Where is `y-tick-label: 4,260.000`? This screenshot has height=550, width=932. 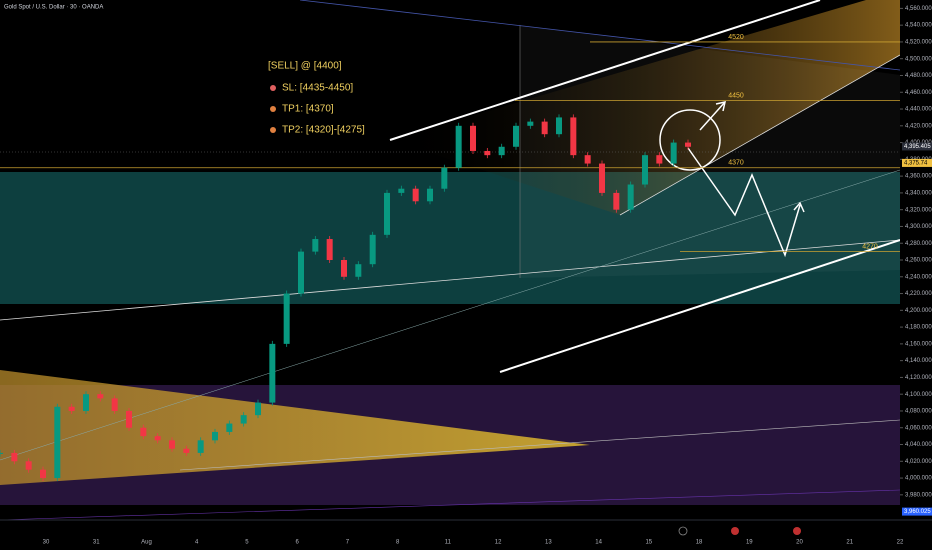 y-tick-label: 4,260.000 is located at coordinates (918, 261).